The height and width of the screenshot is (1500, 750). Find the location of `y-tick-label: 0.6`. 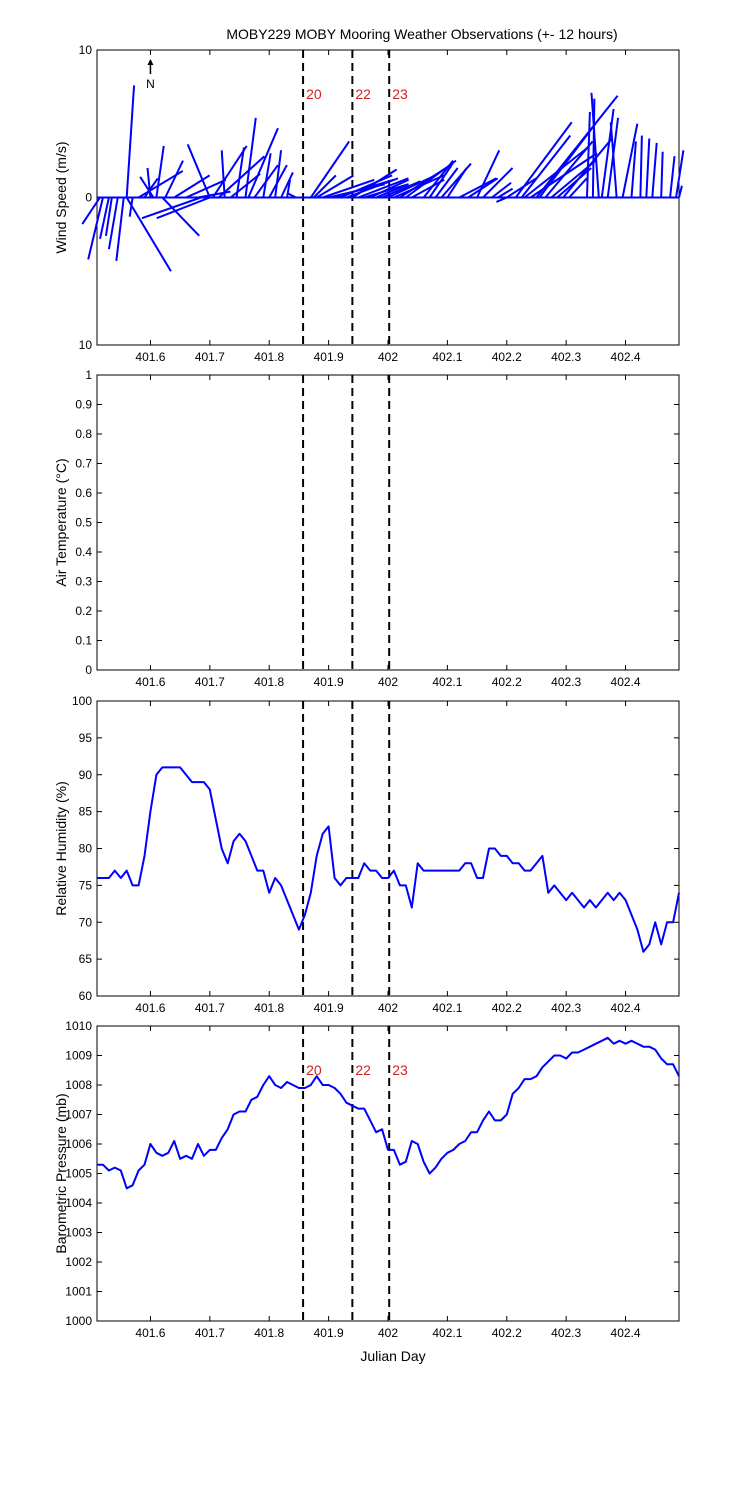

y-tick-label: 0.6 is located at coordinates (83, 493).